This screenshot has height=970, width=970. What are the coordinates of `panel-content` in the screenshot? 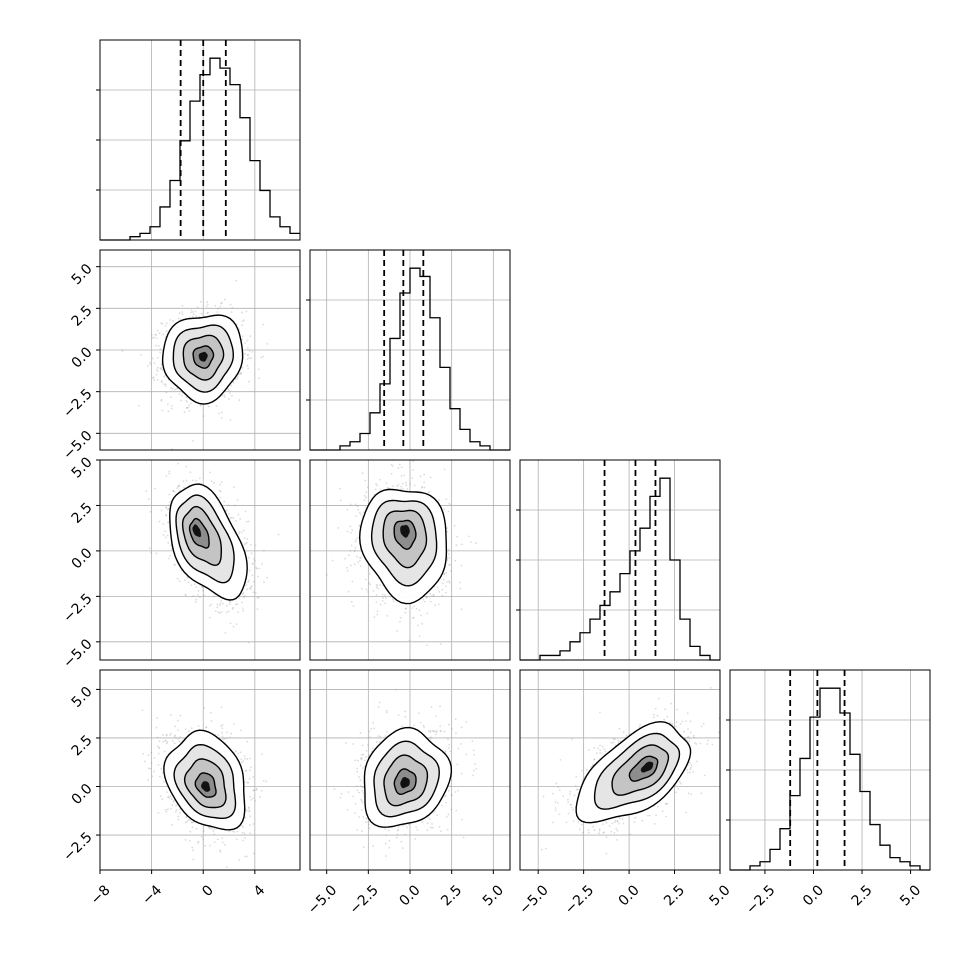 It's located at (401, 553).